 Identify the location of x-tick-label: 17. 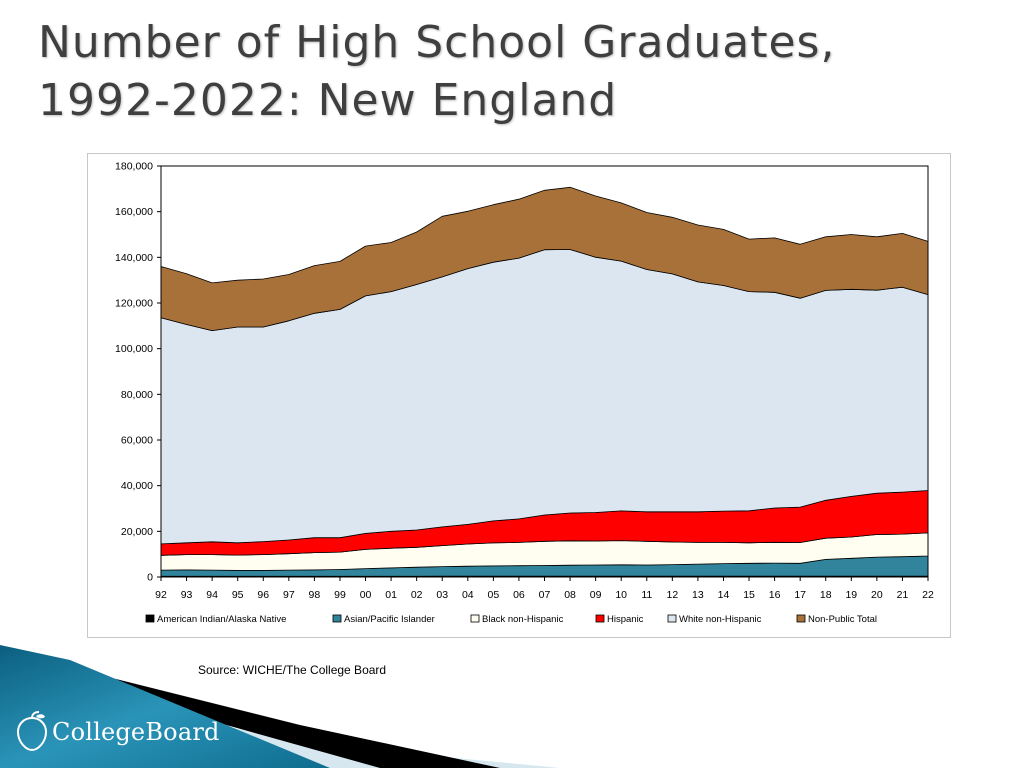
(800, 595).